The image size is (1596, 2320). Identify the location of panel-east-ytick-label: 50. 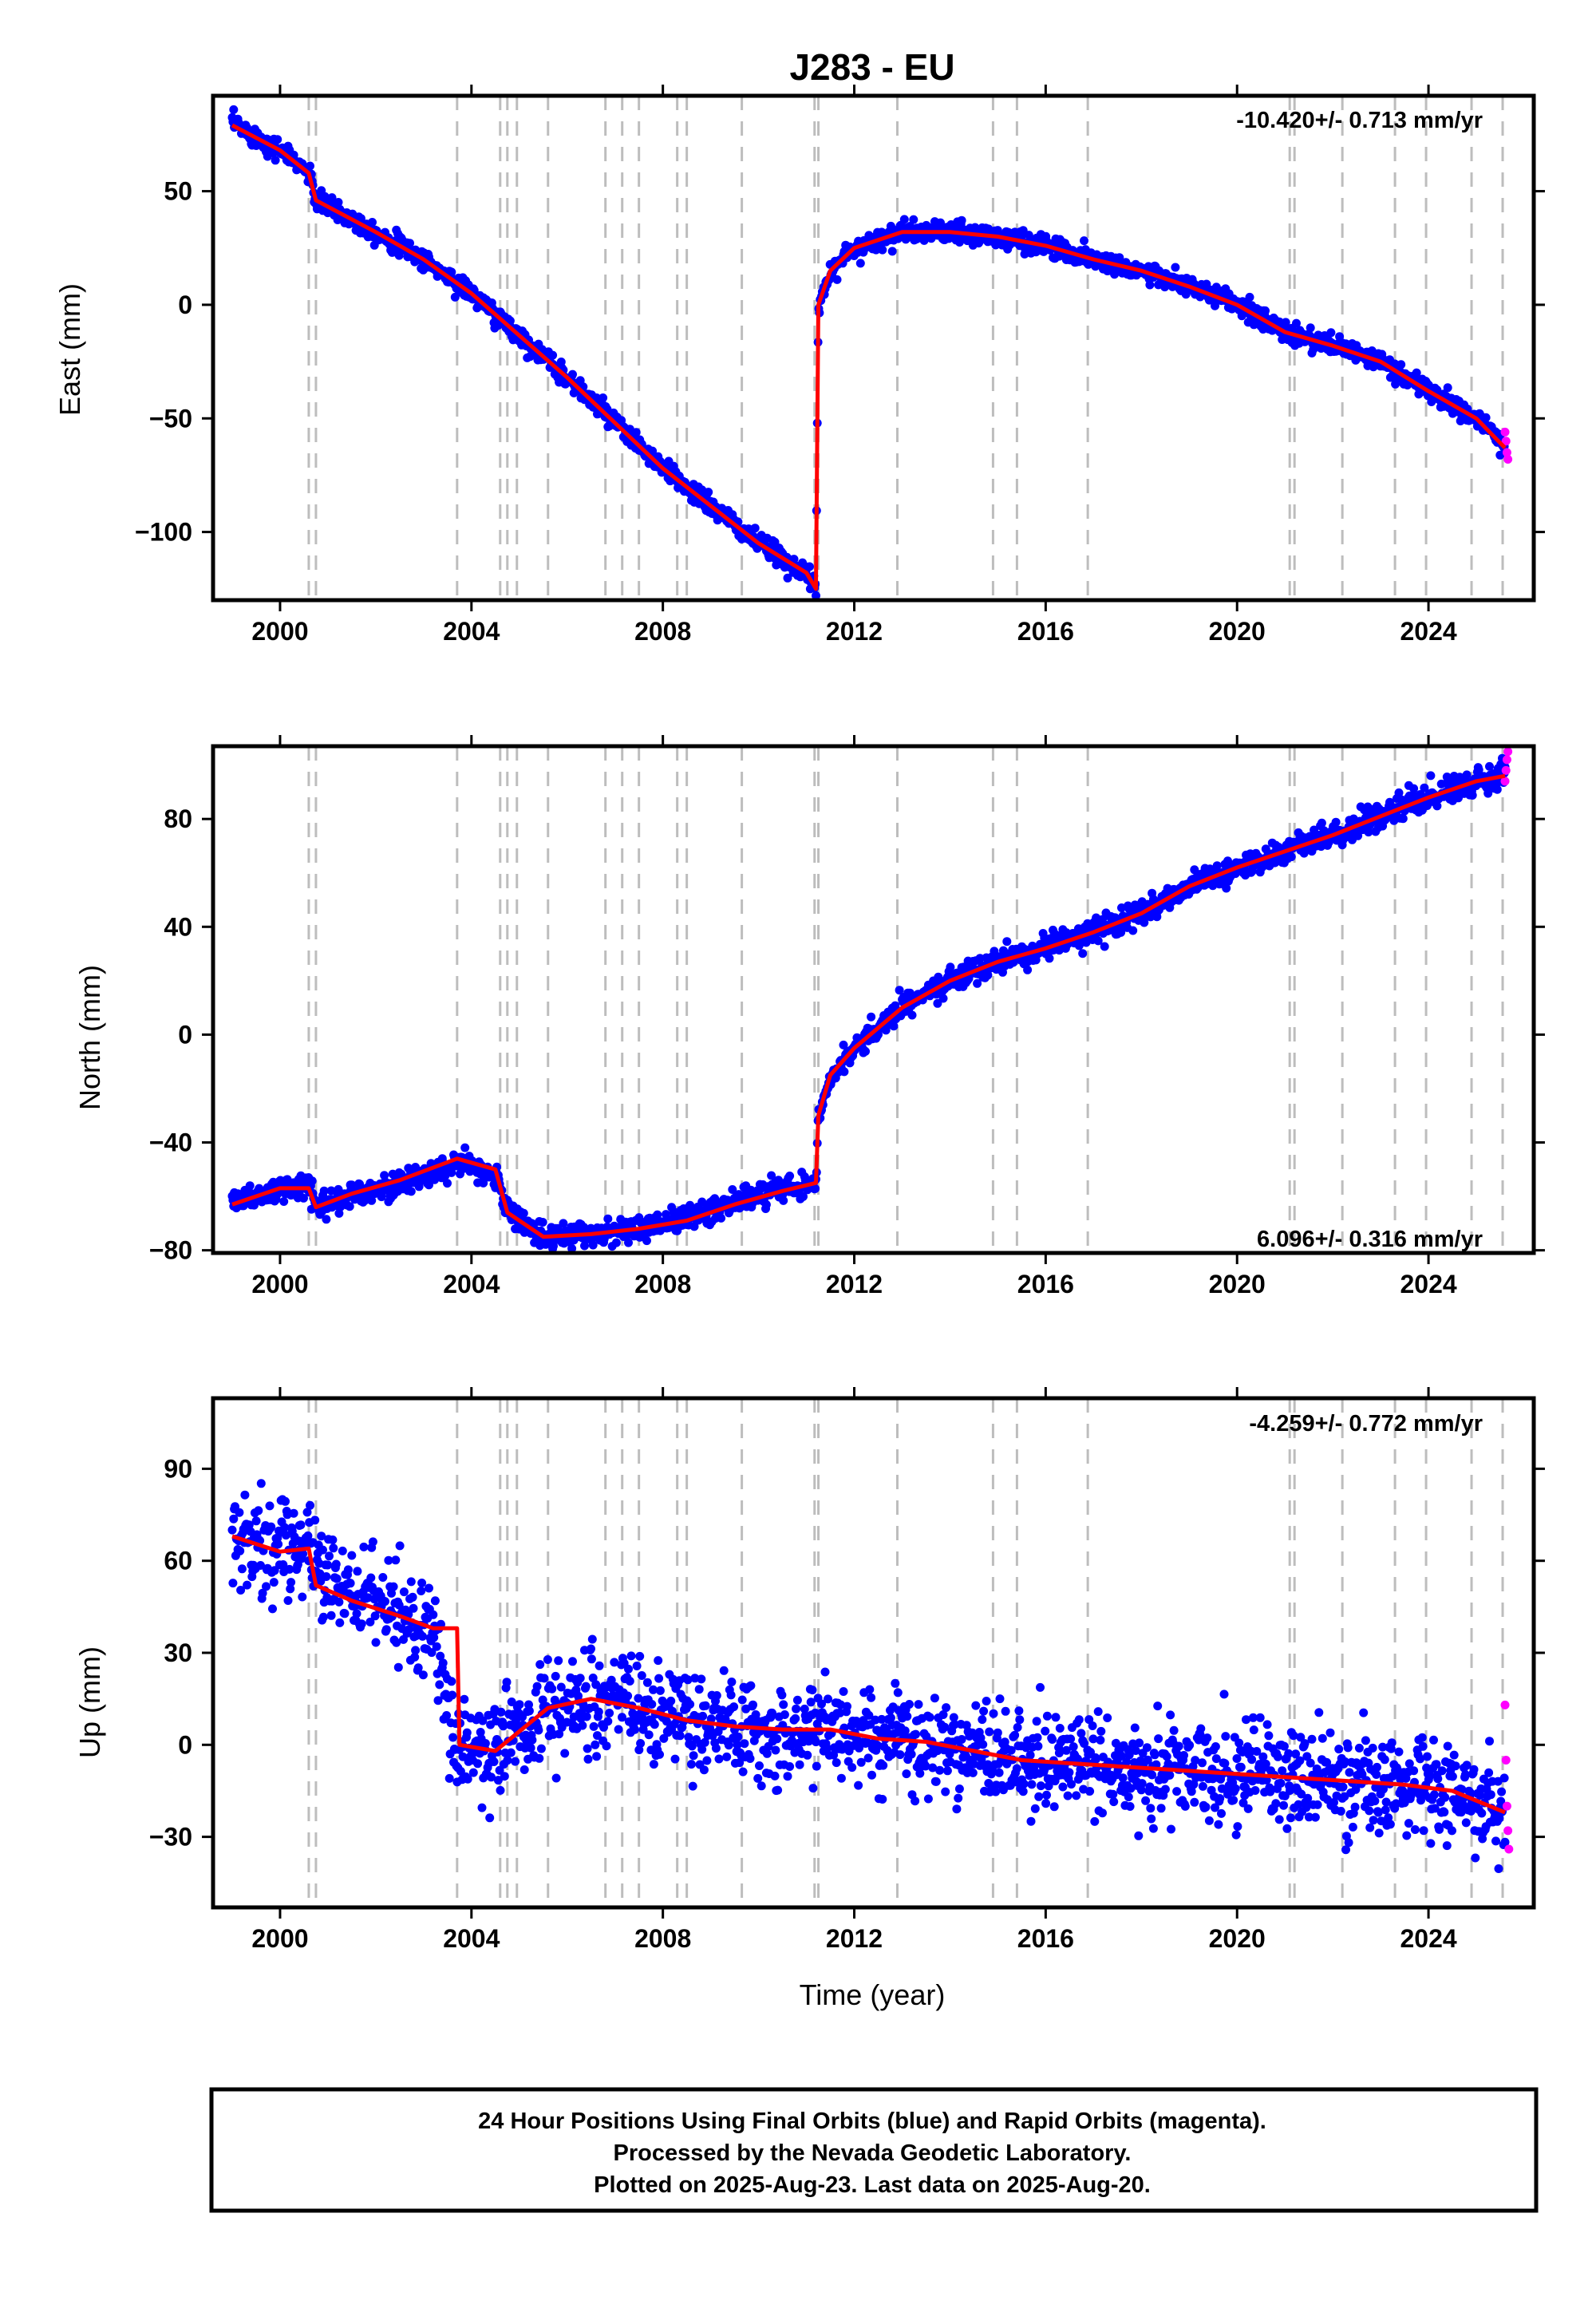
(178, 191).